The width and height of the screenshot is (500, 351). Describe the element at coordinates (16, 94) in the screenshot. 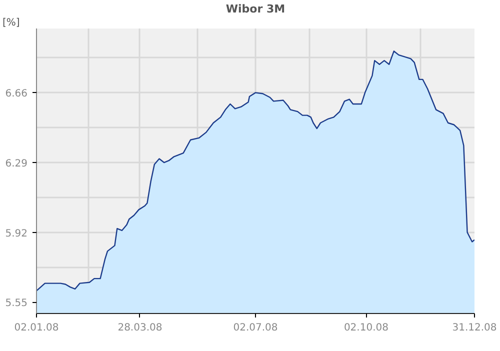

I see `y-tick-label: 6.66` at that location.